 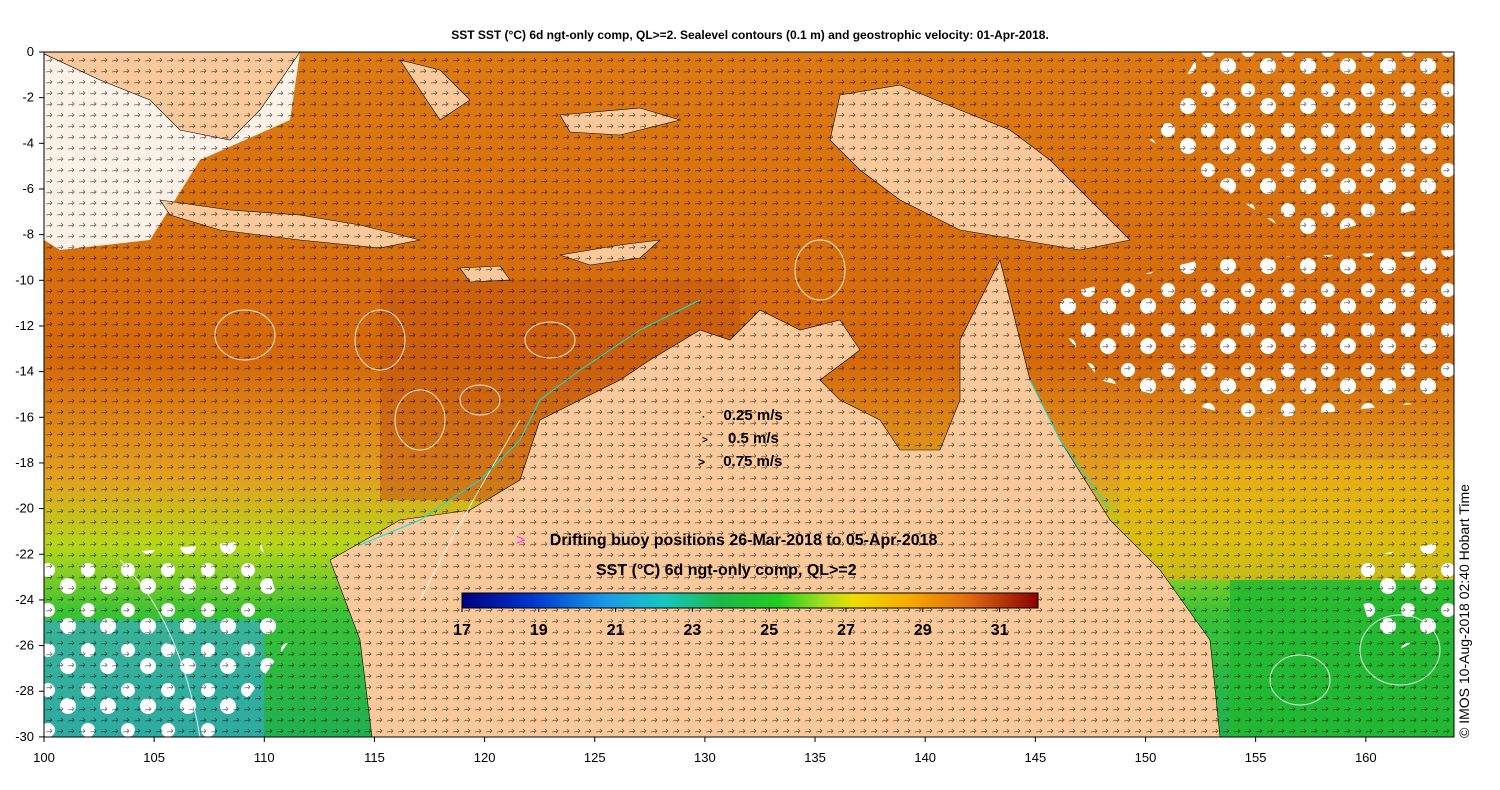 I want to click on colorbar-tick-label: 29, so click(x=923, y=630).